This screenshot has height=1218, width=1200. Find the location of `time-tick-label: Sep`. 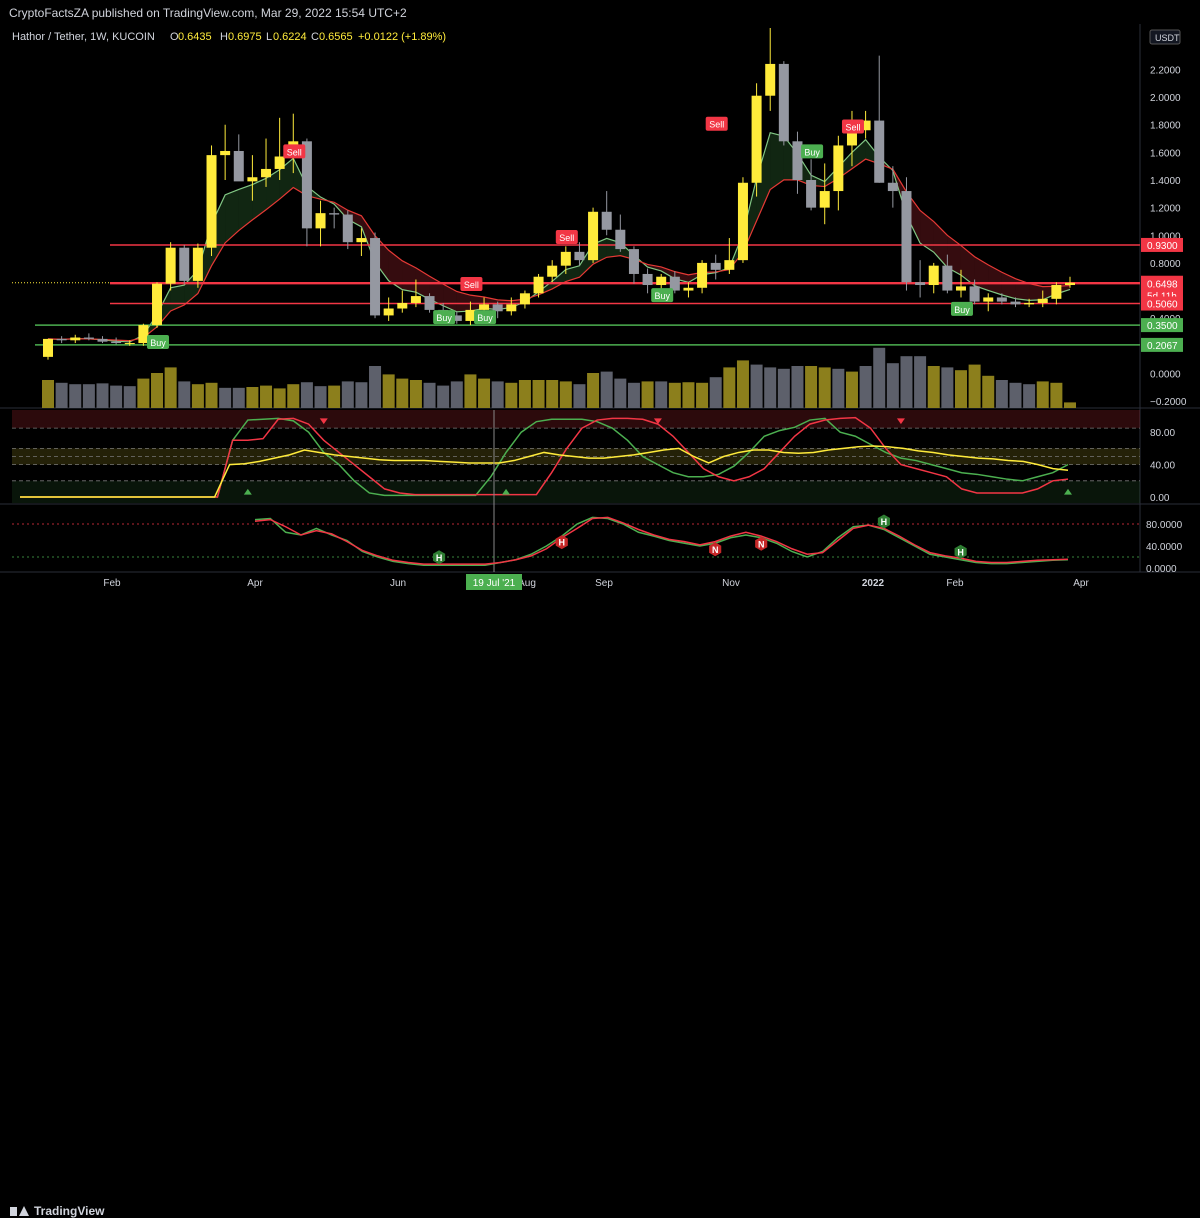

time-tick-label: Sep is located at coordinates (604, 583).